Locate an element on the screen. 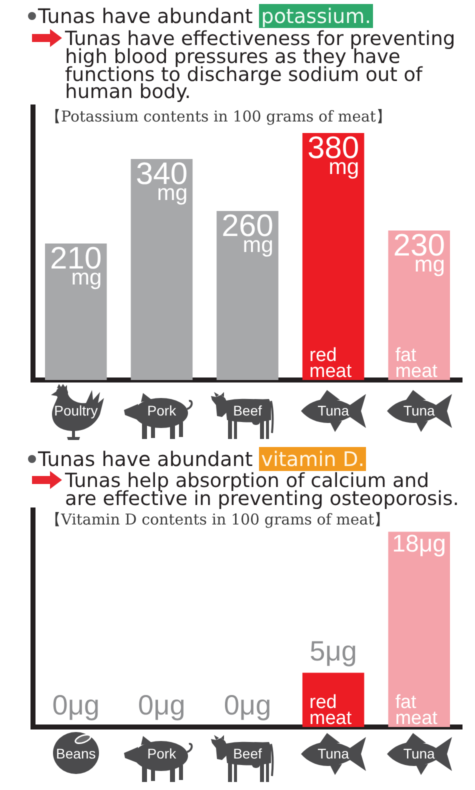 The image size is (475, 790). data-label: 5μg is located at coordinates (333, 650).